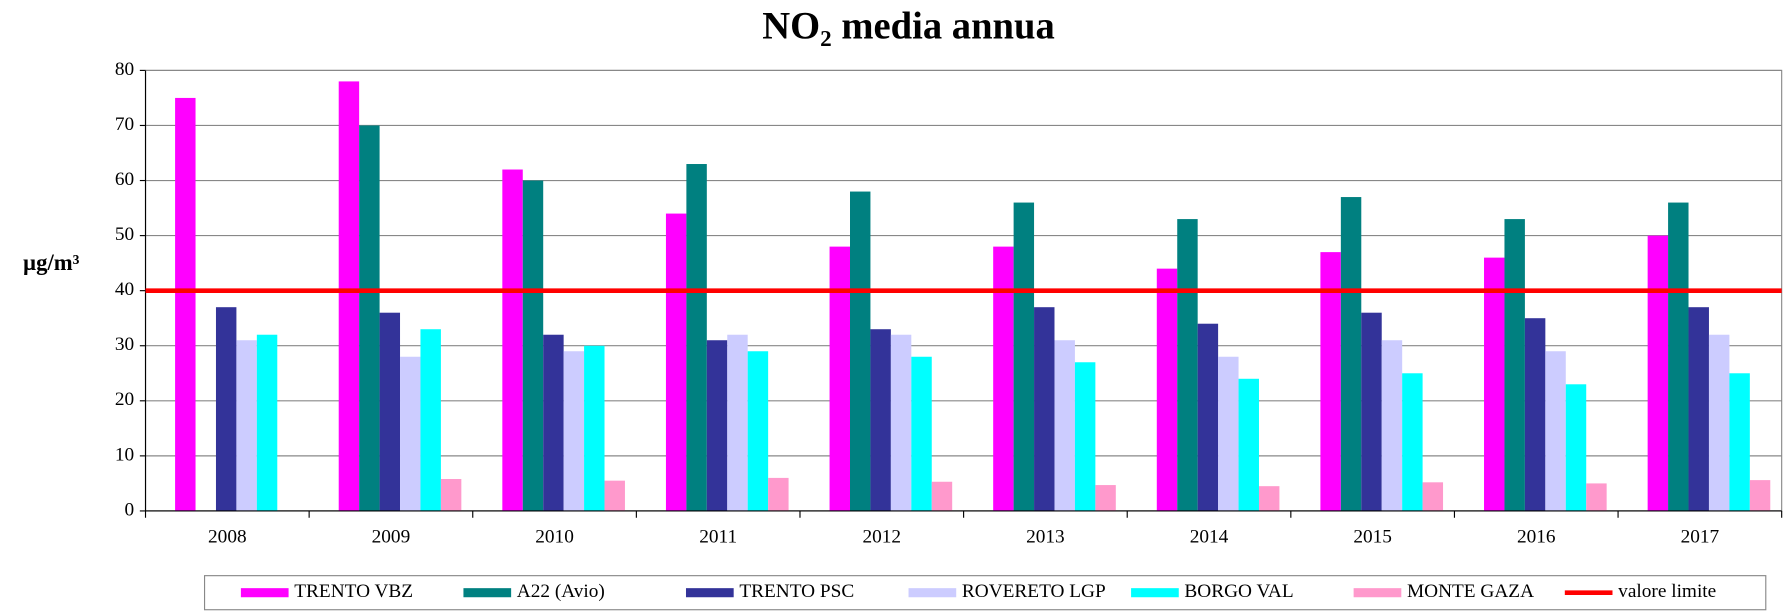  What do you see at coordinates (124, 289) in the screenshot?
I see `y-tick-label: 40` at bounding box center [124, 289].